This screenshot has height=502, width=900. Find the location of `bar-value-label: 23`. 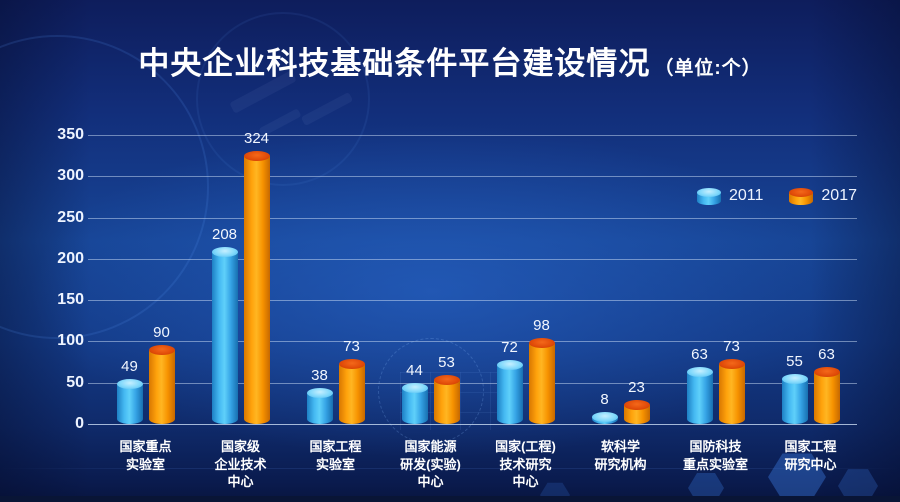

bar-value-label: 23 is located at coordinates (636, 388).